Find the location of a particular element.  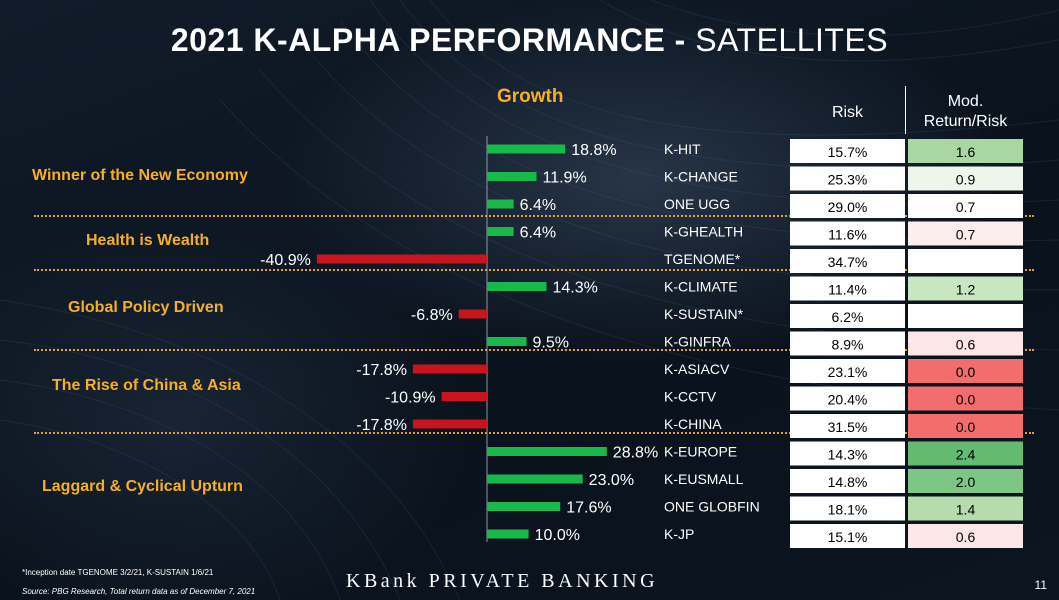

fund-ticker-label: K-EUROPE is located at coordinates (700, 452).